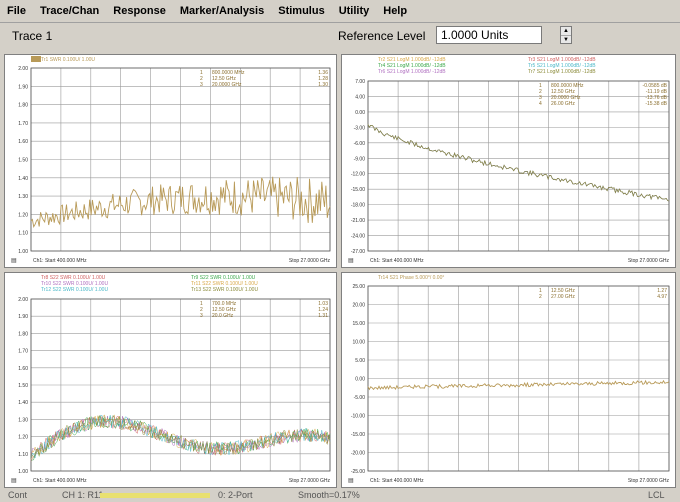 This screenshot has width=680, height=502. What do you see at coordinates (139, 11) in the screenshot?
I see `menu-response: Response` at bounding box center [139, 11].